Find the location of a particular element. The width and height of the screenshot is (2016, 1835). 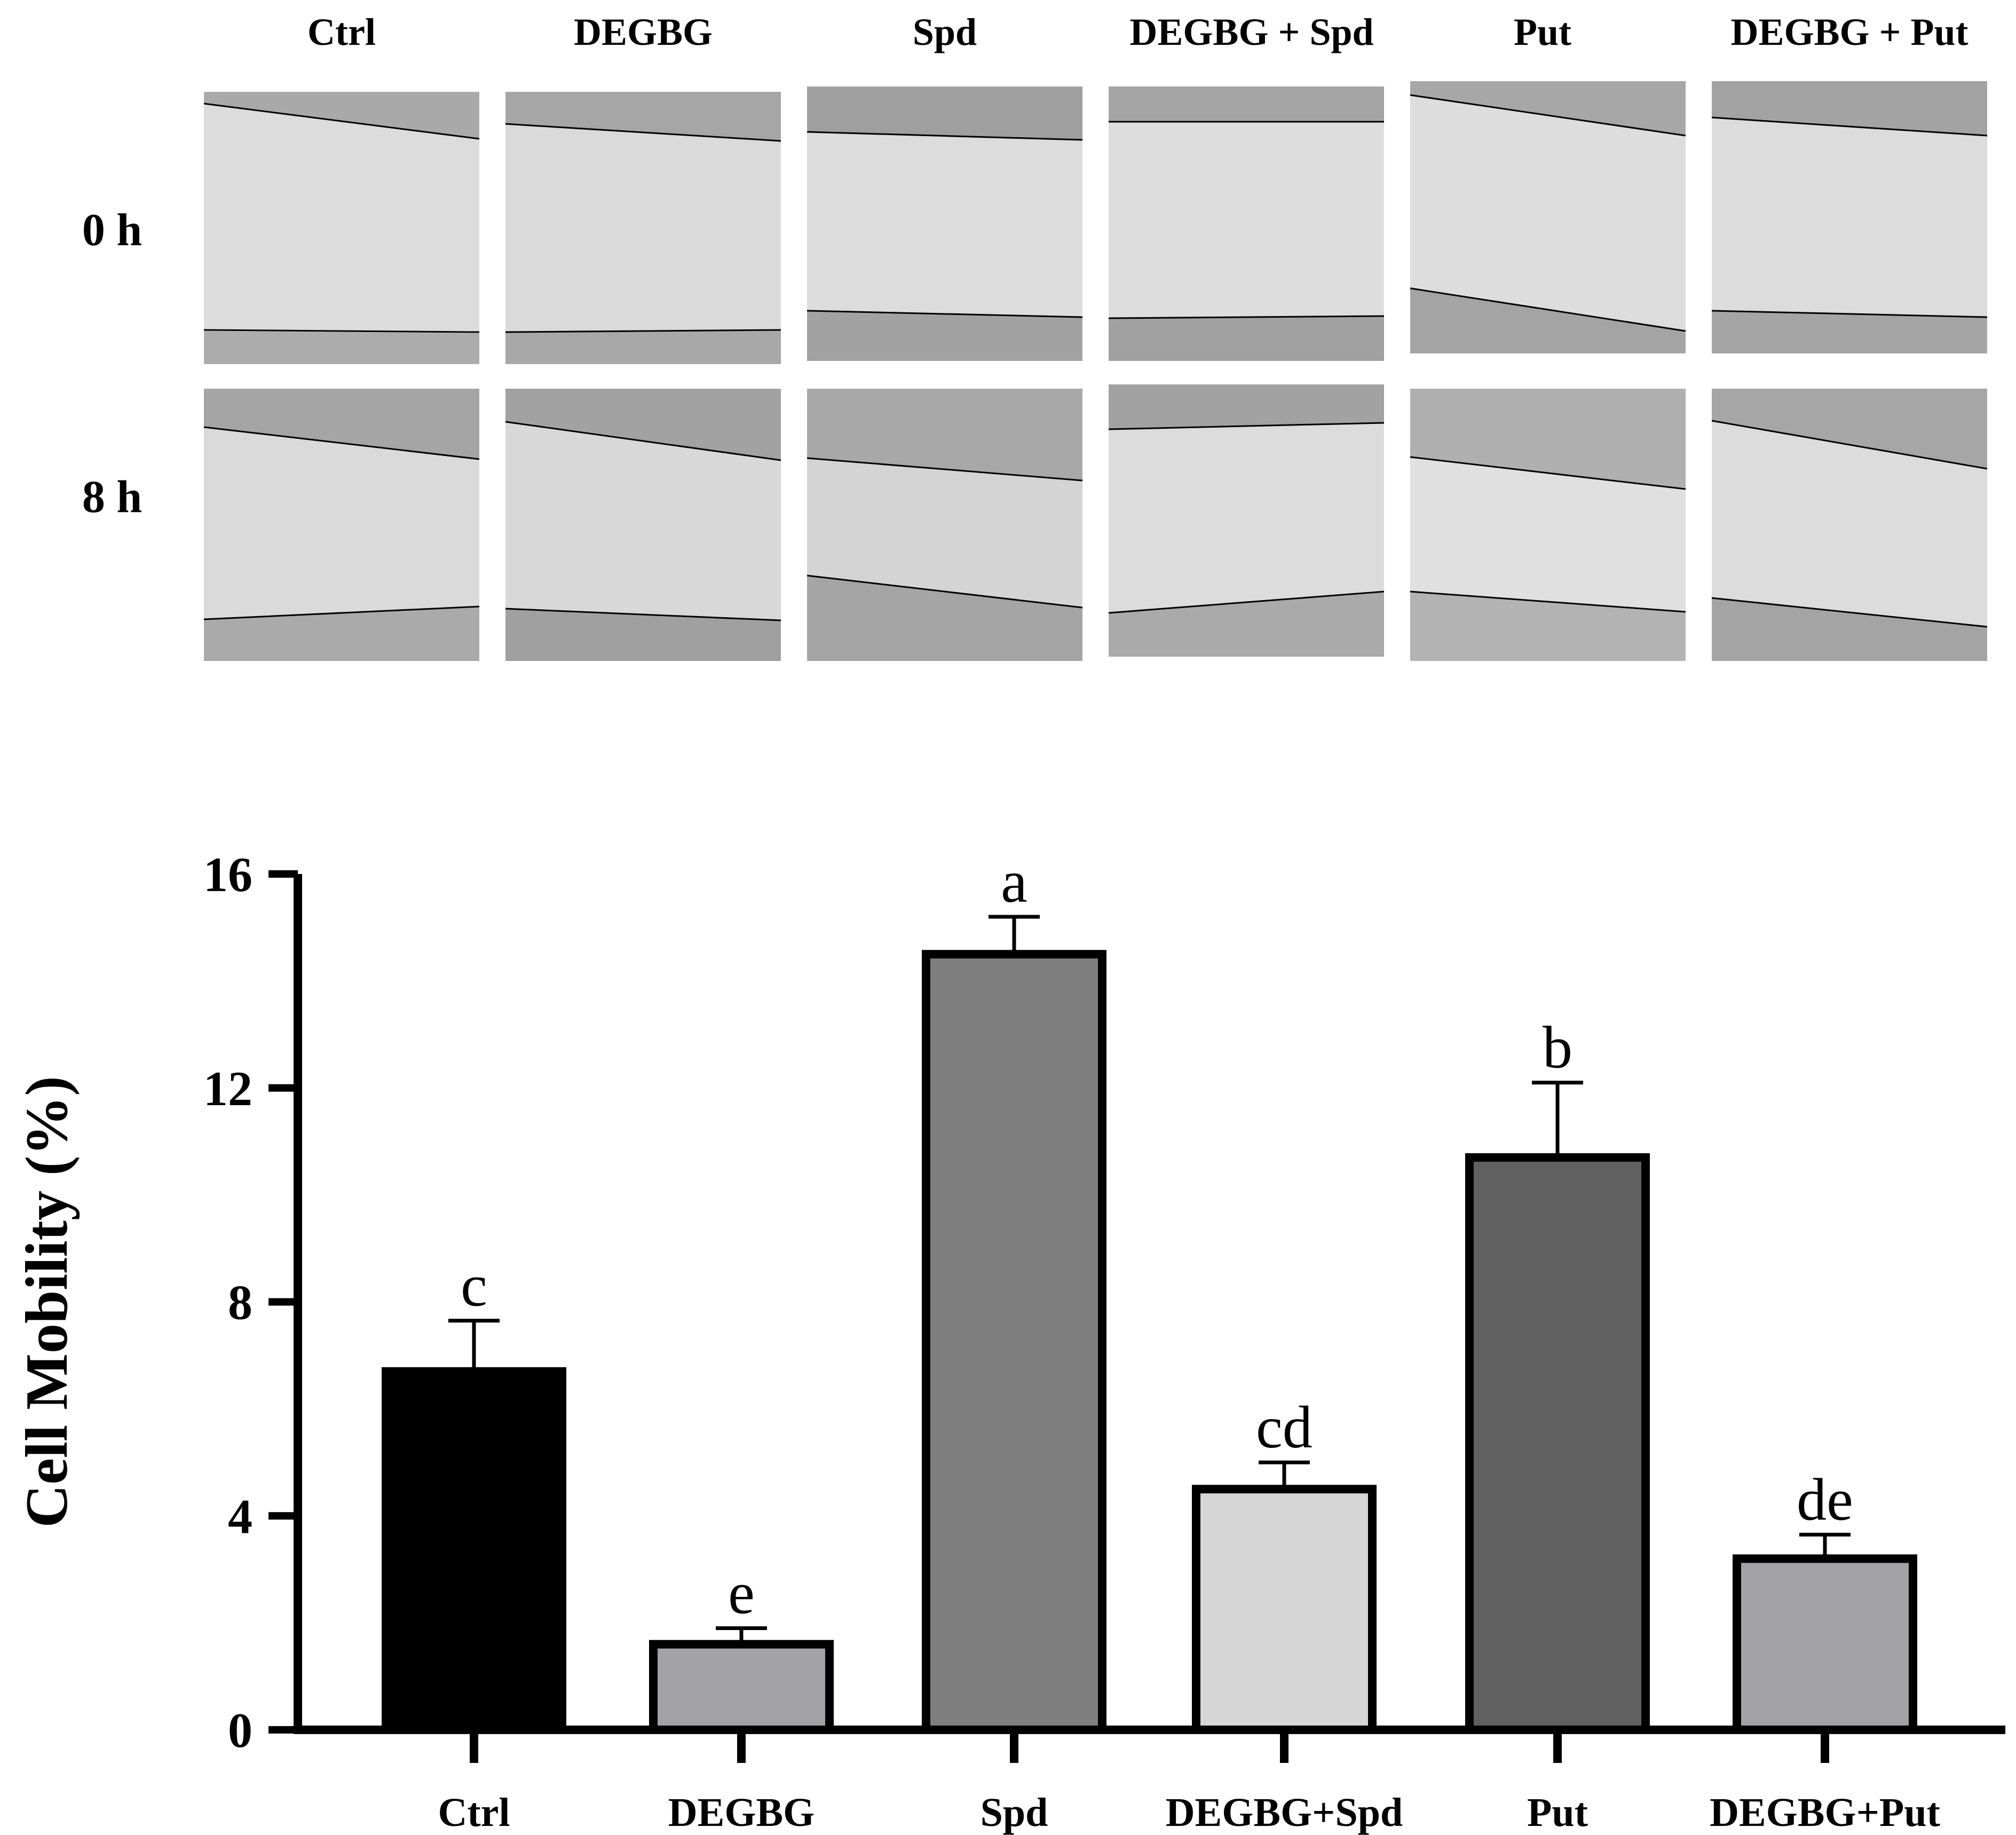

significance-label: b is located at coordinates (1557, 1048).